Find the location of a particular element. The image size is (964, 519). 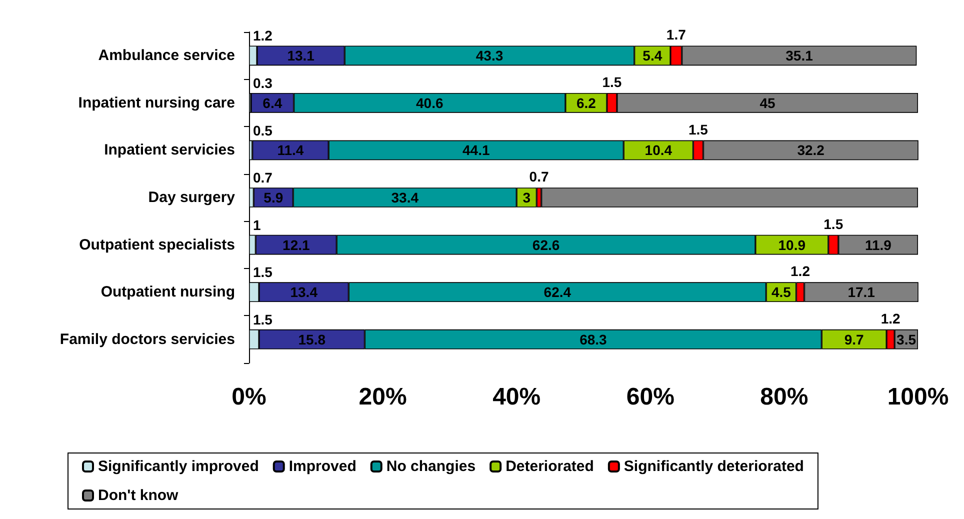

x-tick-label: 0% is located at coordinates (249, 397).